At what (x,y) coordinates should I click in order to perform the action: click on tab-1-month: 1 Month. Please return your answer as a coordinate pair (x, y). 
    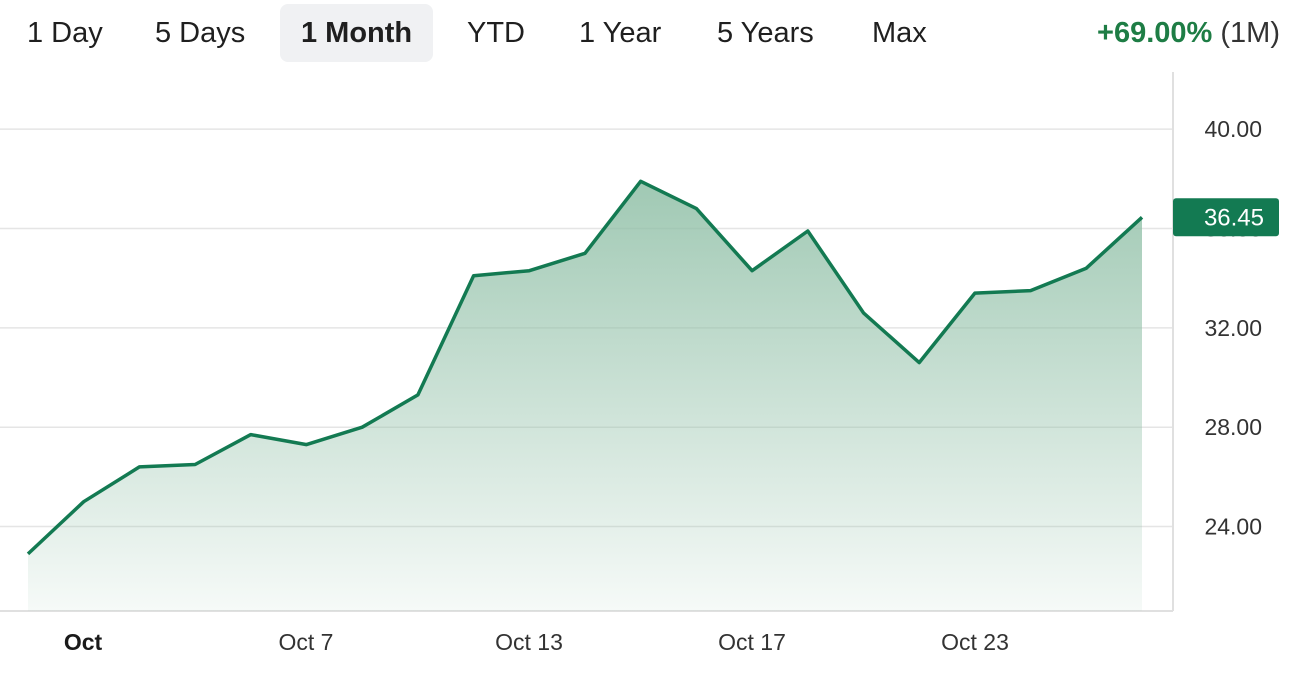
    Looking at the image, I should click on (357, 33).